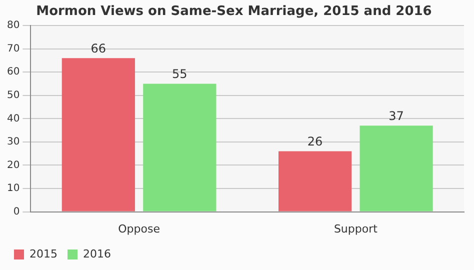 This screenshot has height=270, width=474. Describe the element at coordinates (315, 141) in the screenshot. I see `data-label: 26` at that location.